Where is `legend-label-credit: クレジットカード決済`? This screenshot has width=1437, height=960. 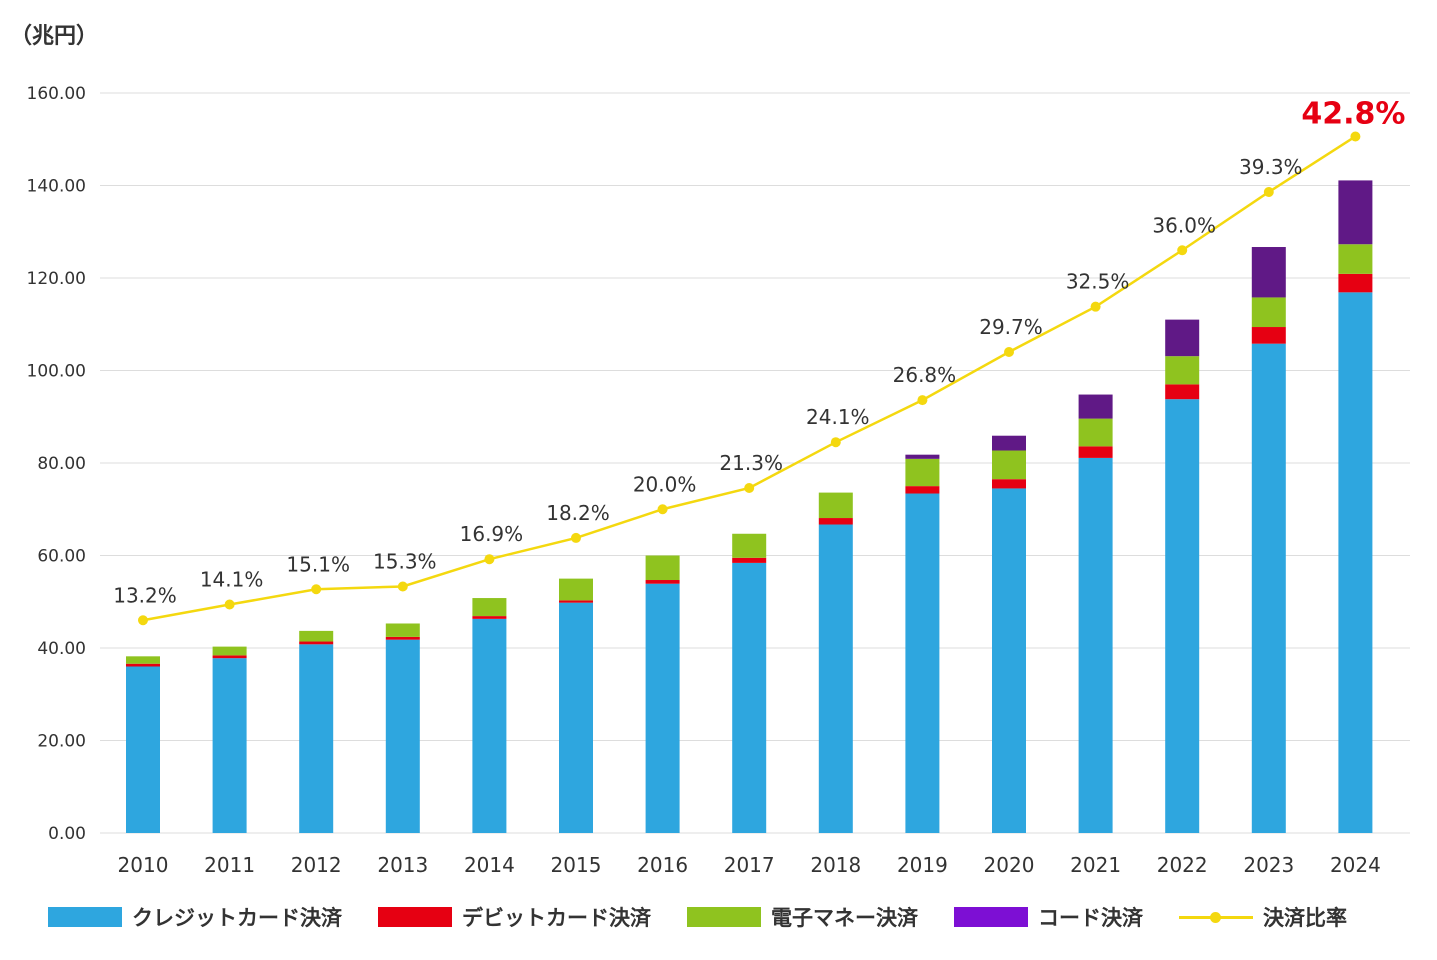
legend-label-credit: クレジットカード決済 is located at coordinates (237, 918).